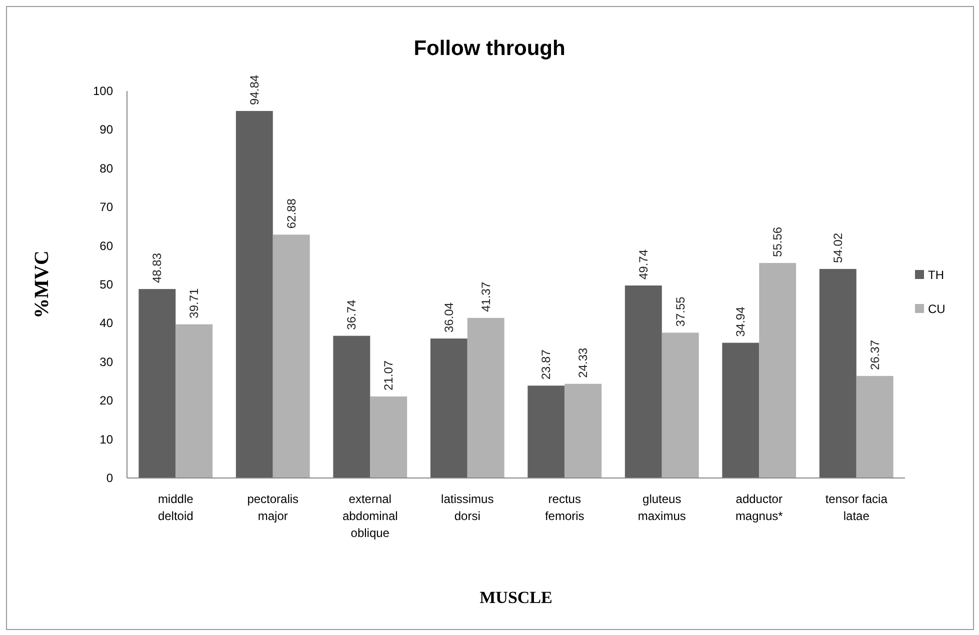  What do you see at coordinates (777, 241) in the screenshot?
I see `data-label: 55.56` at bounding box center [777, 241].